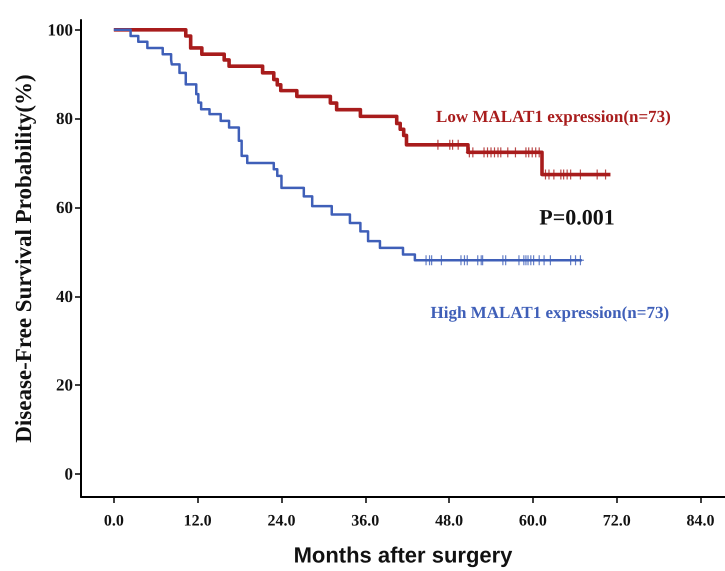 Image resolution: width=725 pixels, height=571 pixels. Describe the element at coordinates (198, 521) in the screenshot. I see `x-tick-label: 12.0` at that location.